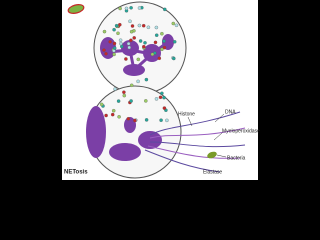 Image resolution: width=320 pixels, height=240 pixels. I want to click on label-myeloperoxidase: Myeloperoxidase, so click(241, 131).